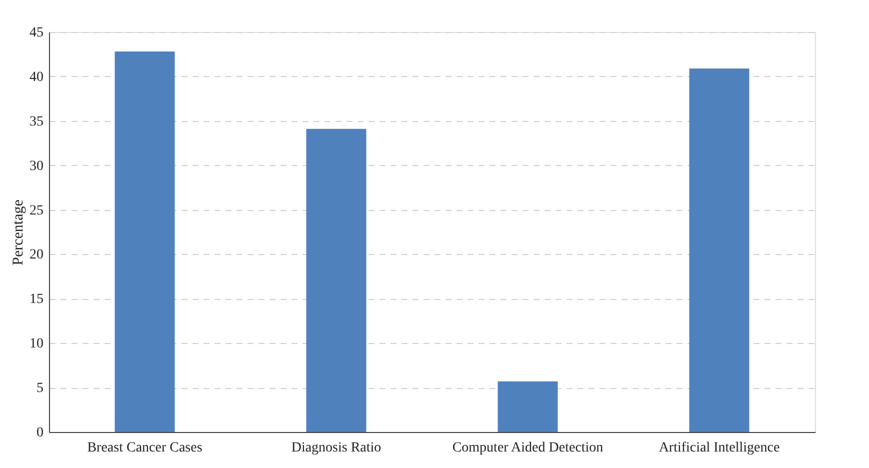  I want to click on x-tick-label: Diagnosis Ratio, so click(336, 448).